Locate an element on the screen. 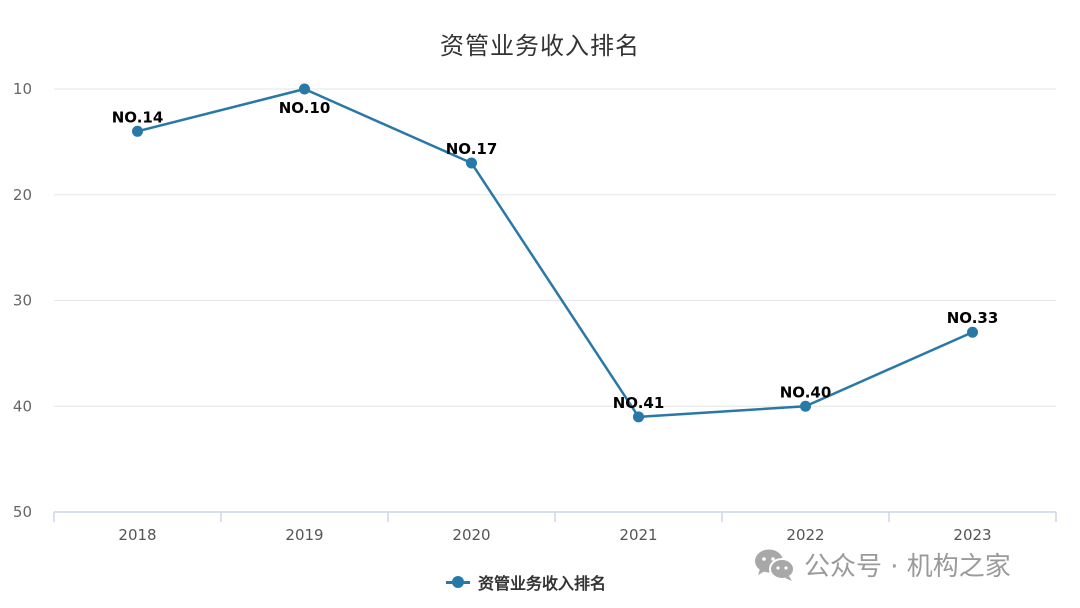 The image size is (1080, 608). watermark-text: 公众号 · 机构之家 is located at coordinates (907, 567).